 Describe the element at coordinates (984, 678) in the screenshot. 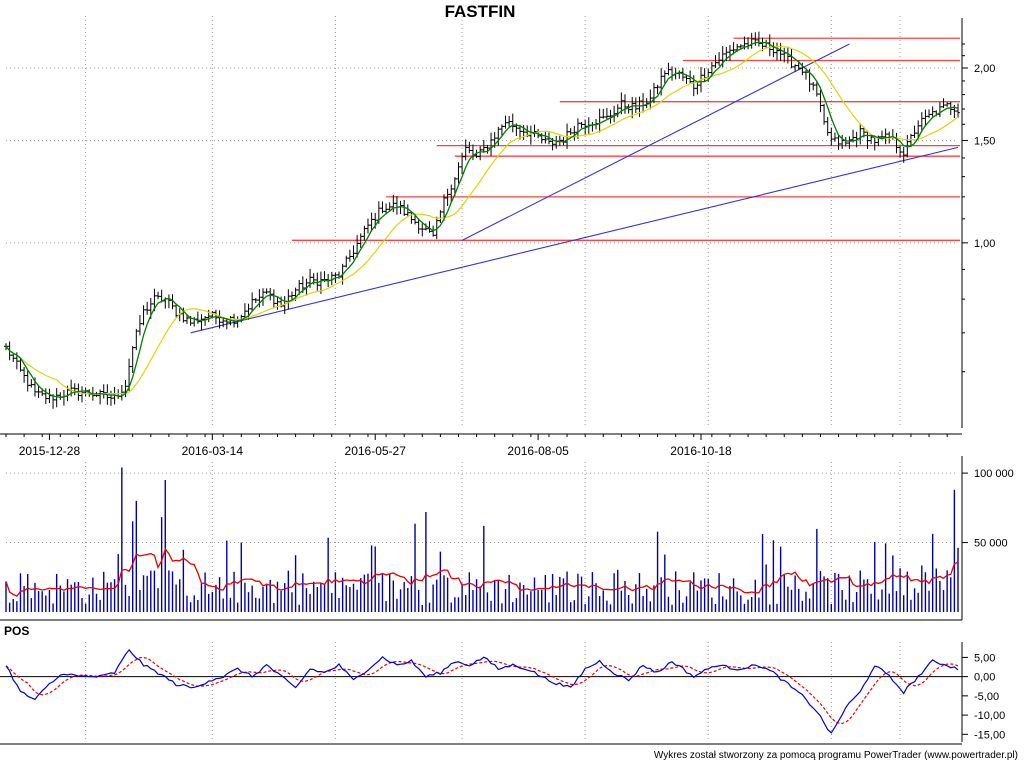

I see `pos-ytick-label: 0,00` at that location.